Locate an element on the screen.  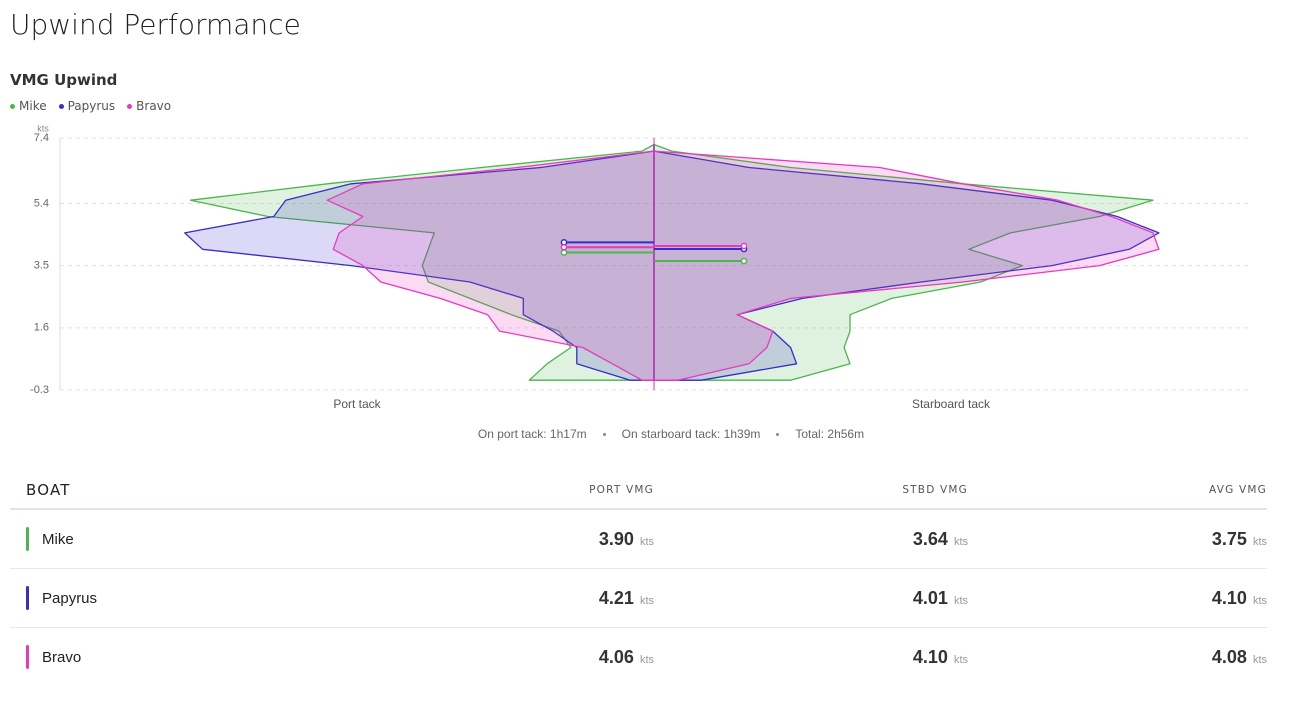
legend-item: Papyrus is located at coordinates (87, 106).